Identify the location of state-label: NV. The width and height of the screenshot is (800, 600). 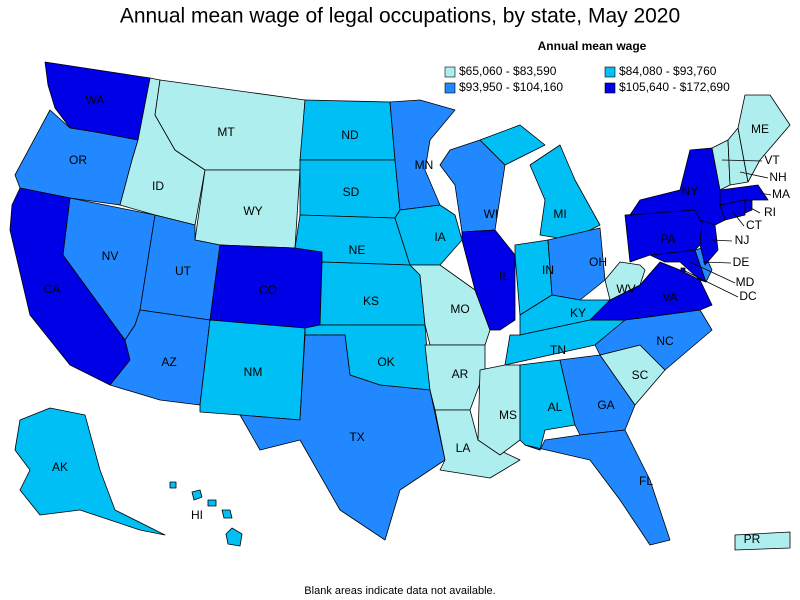
(110, 256).